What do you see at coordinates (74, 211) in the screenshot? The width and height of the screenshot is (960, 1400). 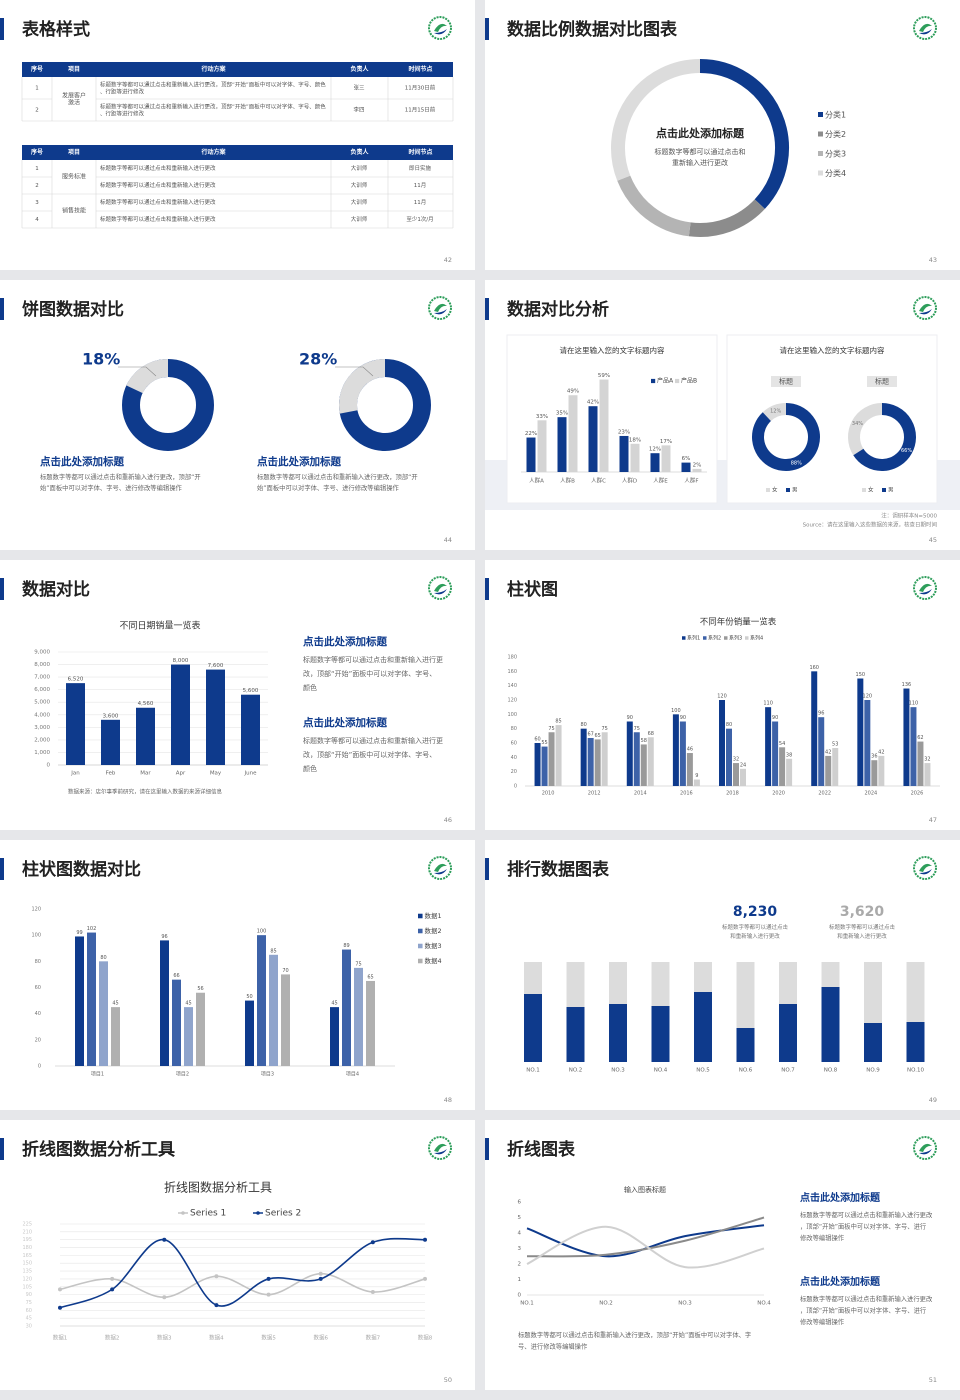 I see `table-cell: 销售技能` at bounding box center [74, 211].